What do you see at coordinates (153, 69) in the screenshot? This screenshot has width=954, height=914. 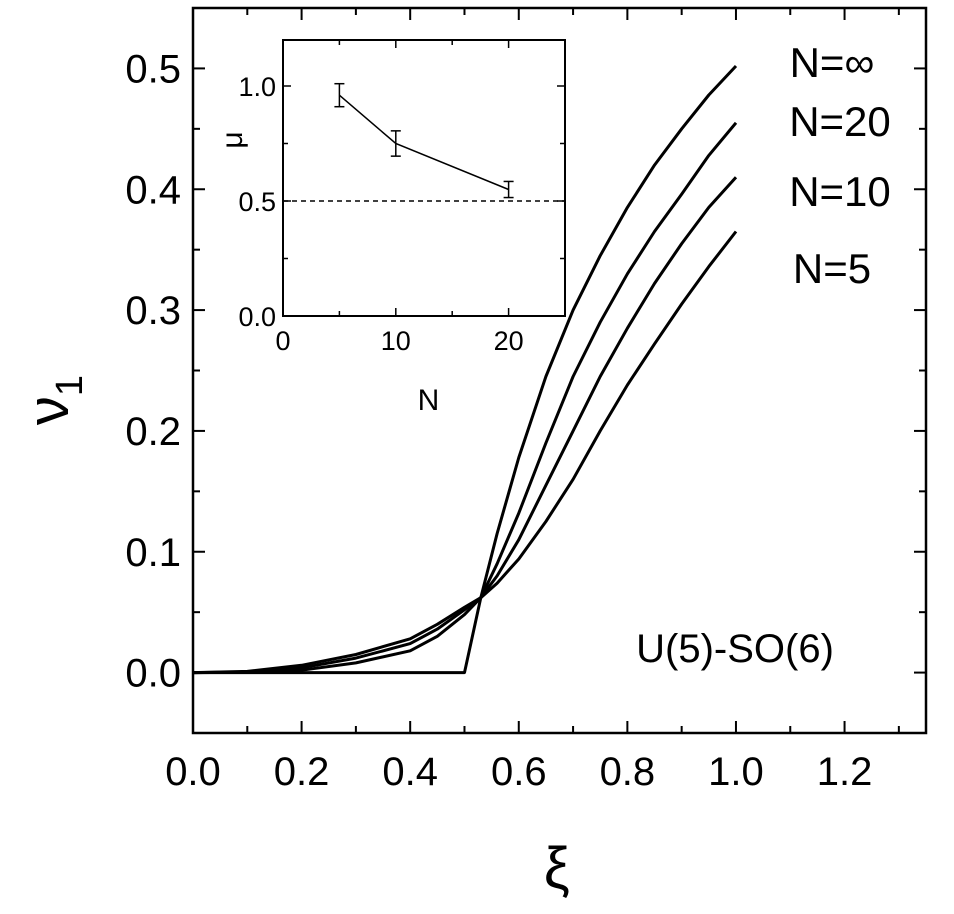 I see `y-tick-label: 0.5` at bounding box center [153, 69].